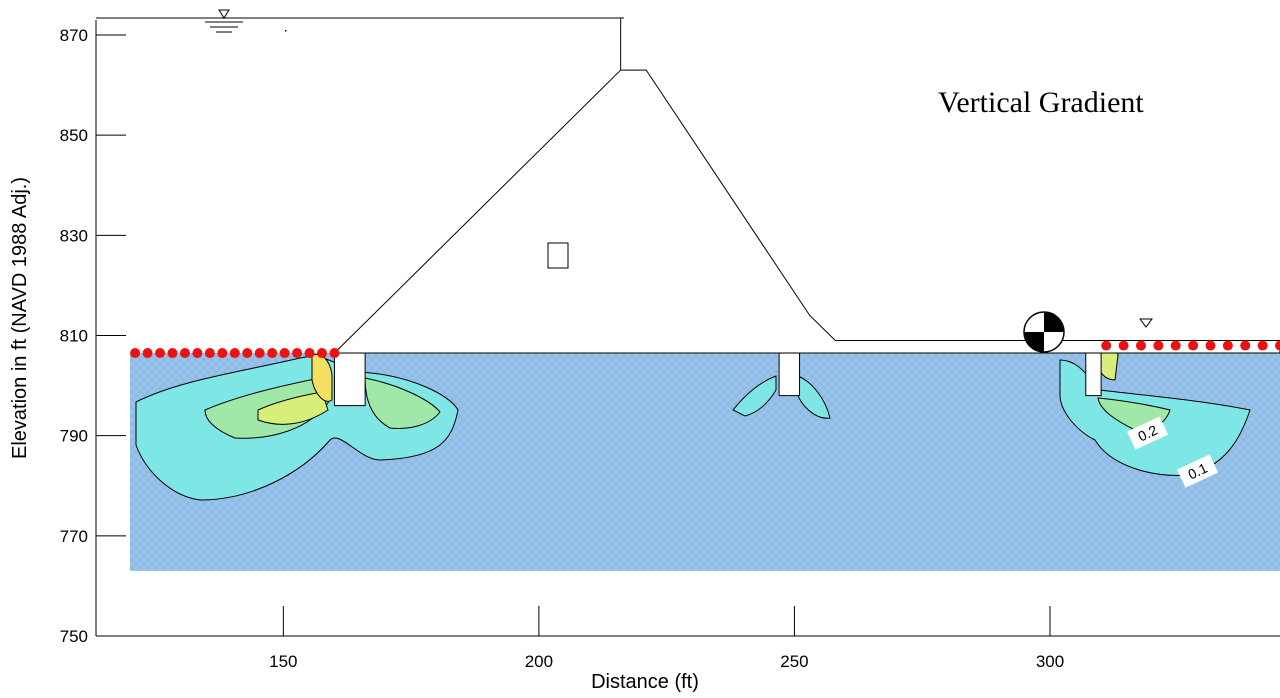 This screenshot has width=1280, height=698. Describe the element at coordinates (74, 636) in the screenshot. I see `y-tick-label: 750` at that location.